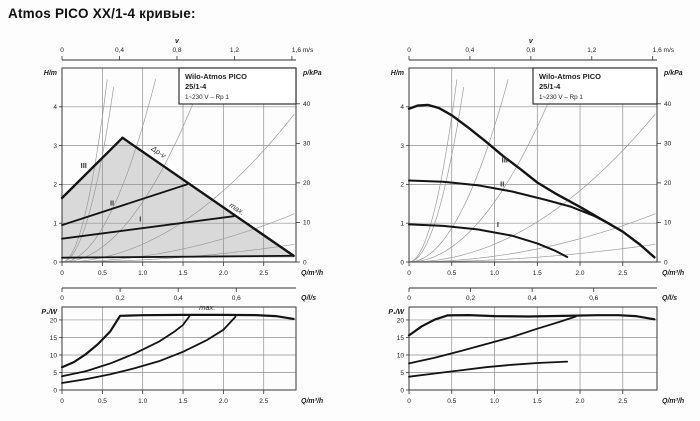 The image size is (700, 421). I want to click on dpv-region, so click(178, 197).